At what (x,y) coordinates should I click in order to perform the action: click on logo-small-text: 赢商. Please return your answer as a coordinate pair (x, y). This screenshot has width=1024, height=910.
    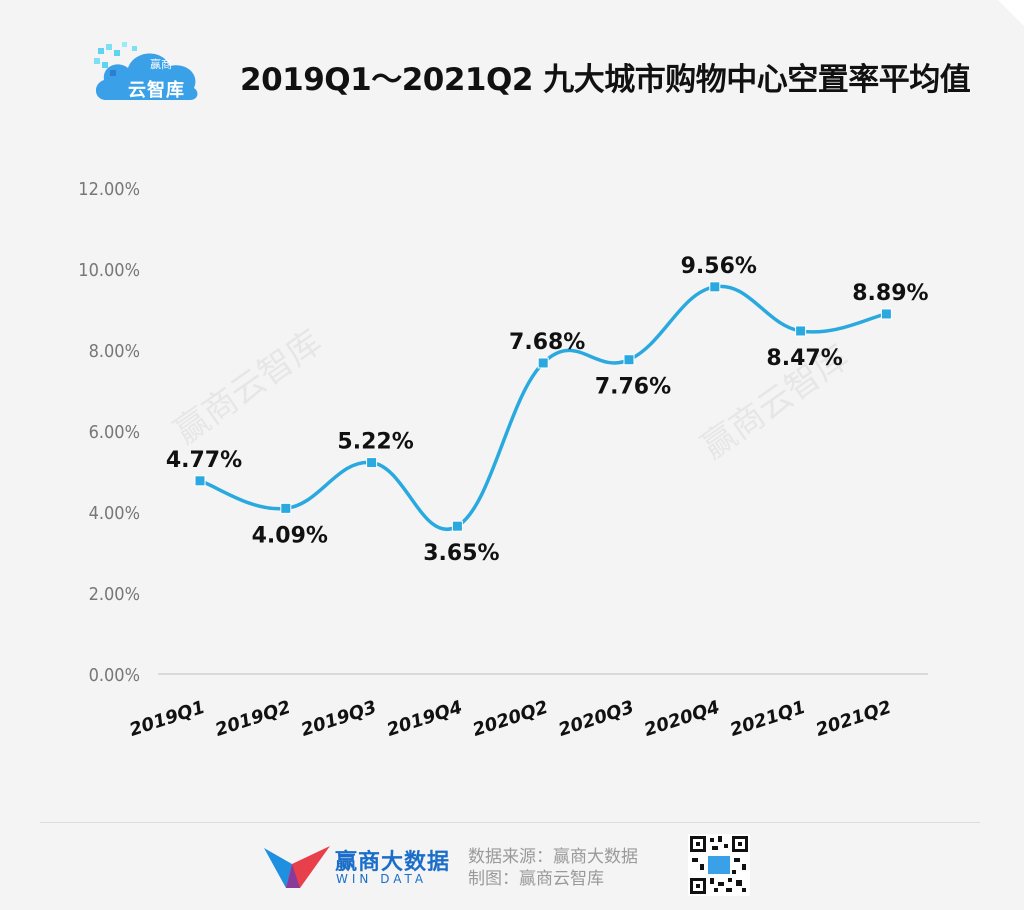
    Looking at the image, I should click on (161, 64).